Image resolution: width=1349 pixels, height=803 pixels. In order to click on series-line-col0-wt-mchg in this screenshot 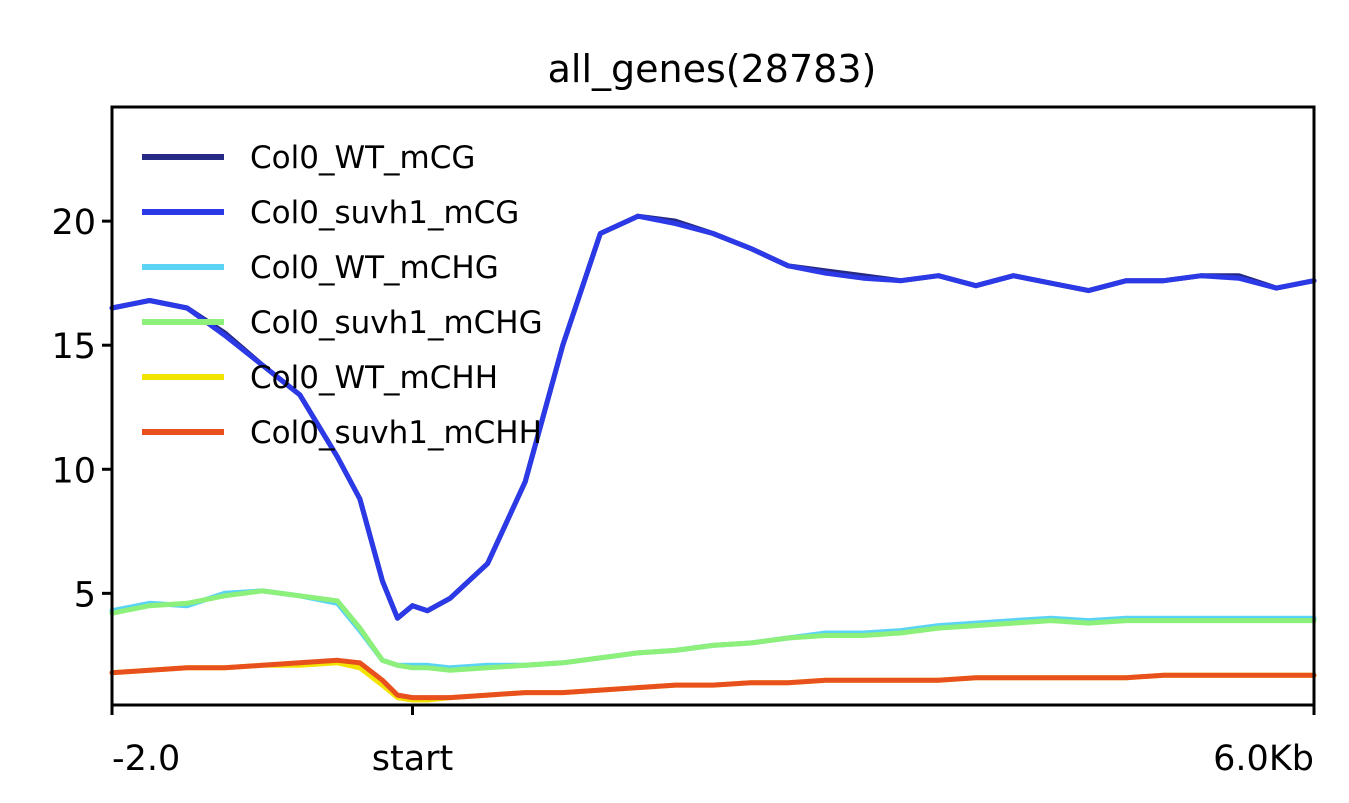, I will do `click(713, 629)`.